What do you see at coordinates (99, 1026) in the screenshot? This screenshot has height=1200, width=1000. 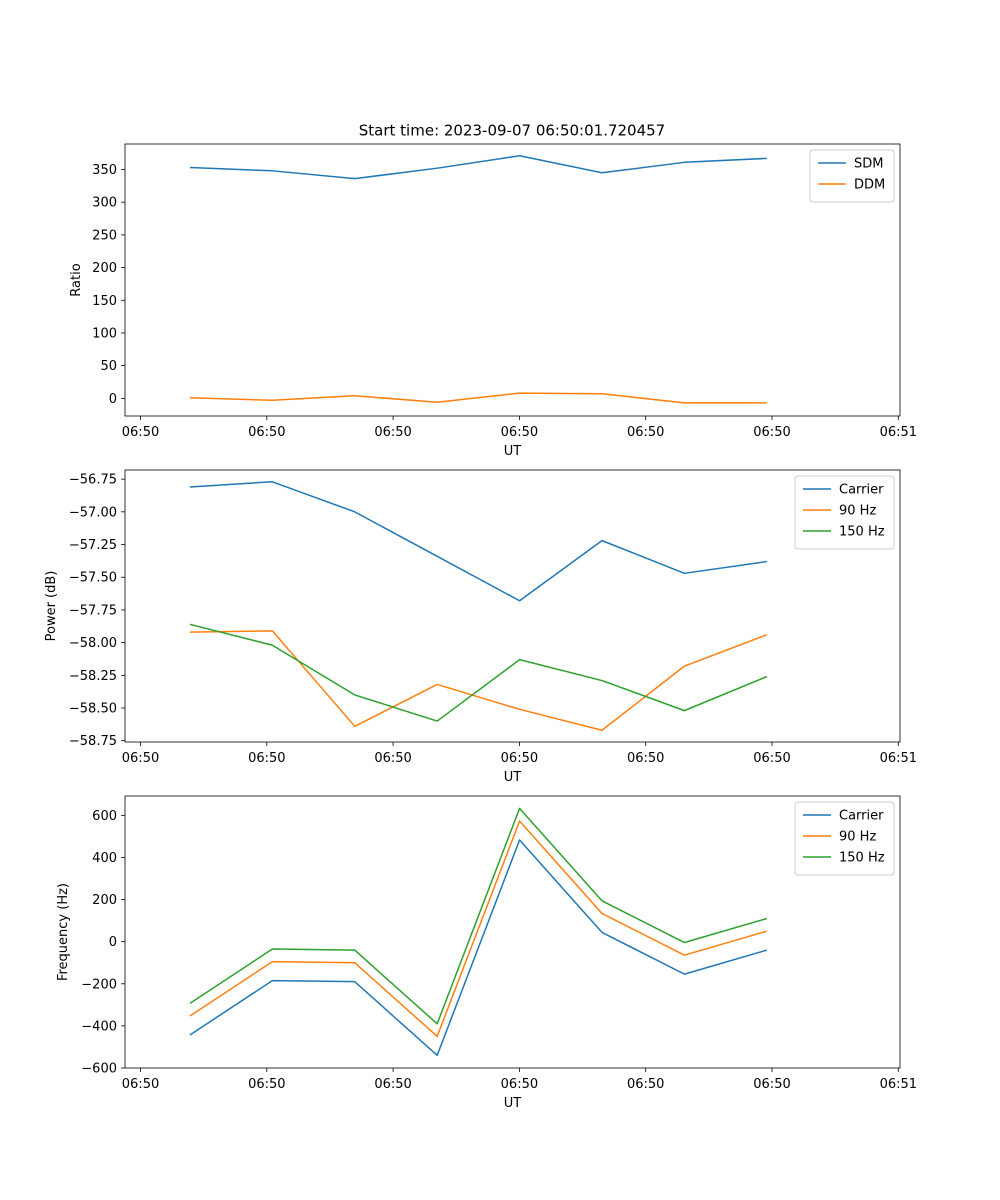 I see `y-tick-label: −400` at bounding box center [99, 1026].